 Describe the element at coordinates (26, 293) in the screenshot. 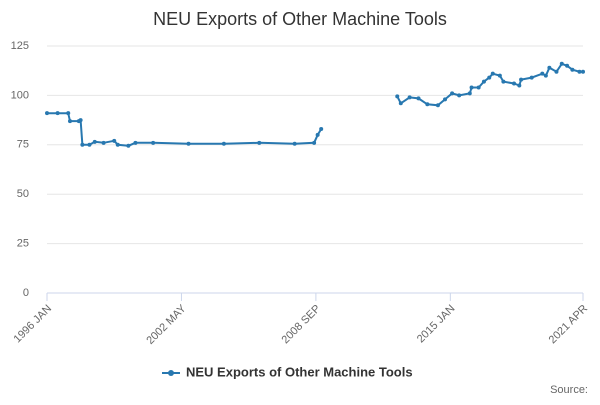

I see `y-tick-label: 0` at that location.